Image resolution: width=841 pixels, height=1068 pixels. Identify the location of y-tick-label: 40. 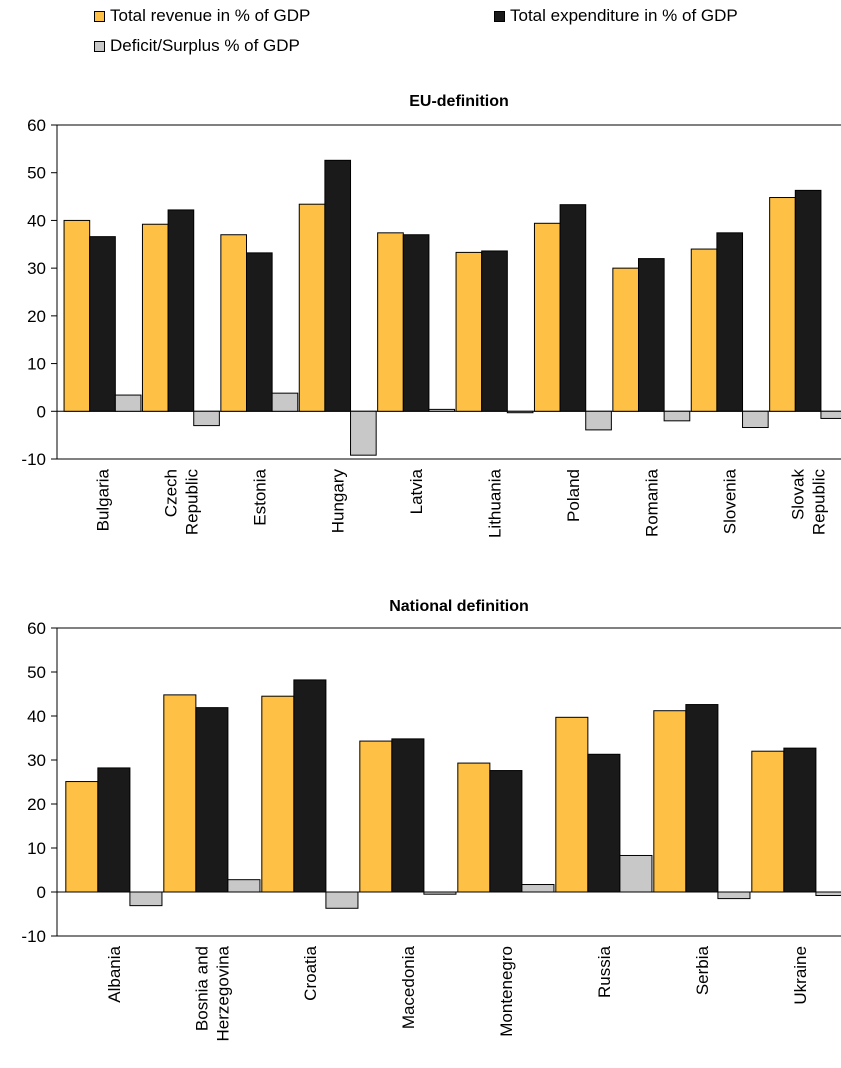
(36, 716).